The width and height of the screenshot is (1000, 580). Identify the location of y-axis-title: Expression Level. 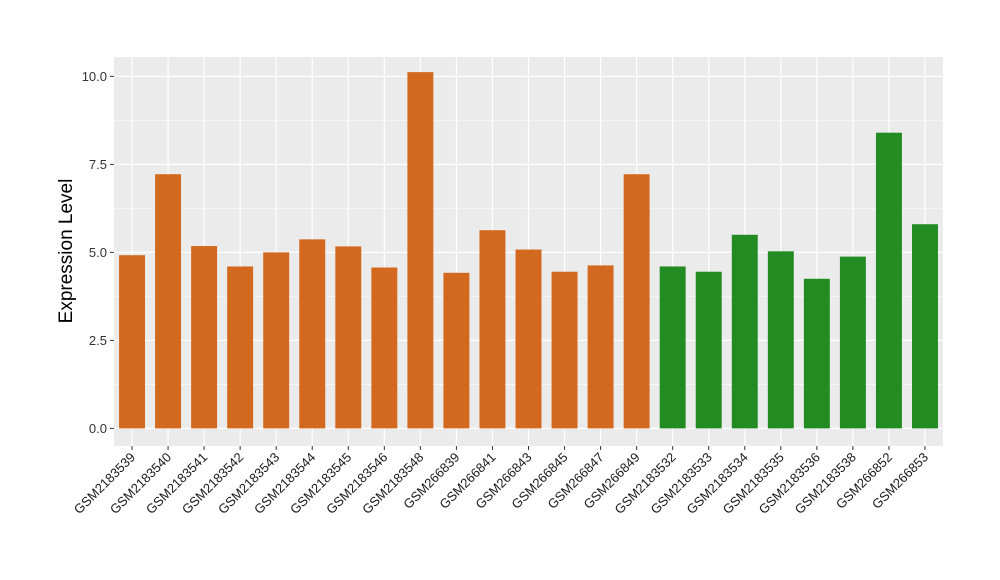
(66, 251).